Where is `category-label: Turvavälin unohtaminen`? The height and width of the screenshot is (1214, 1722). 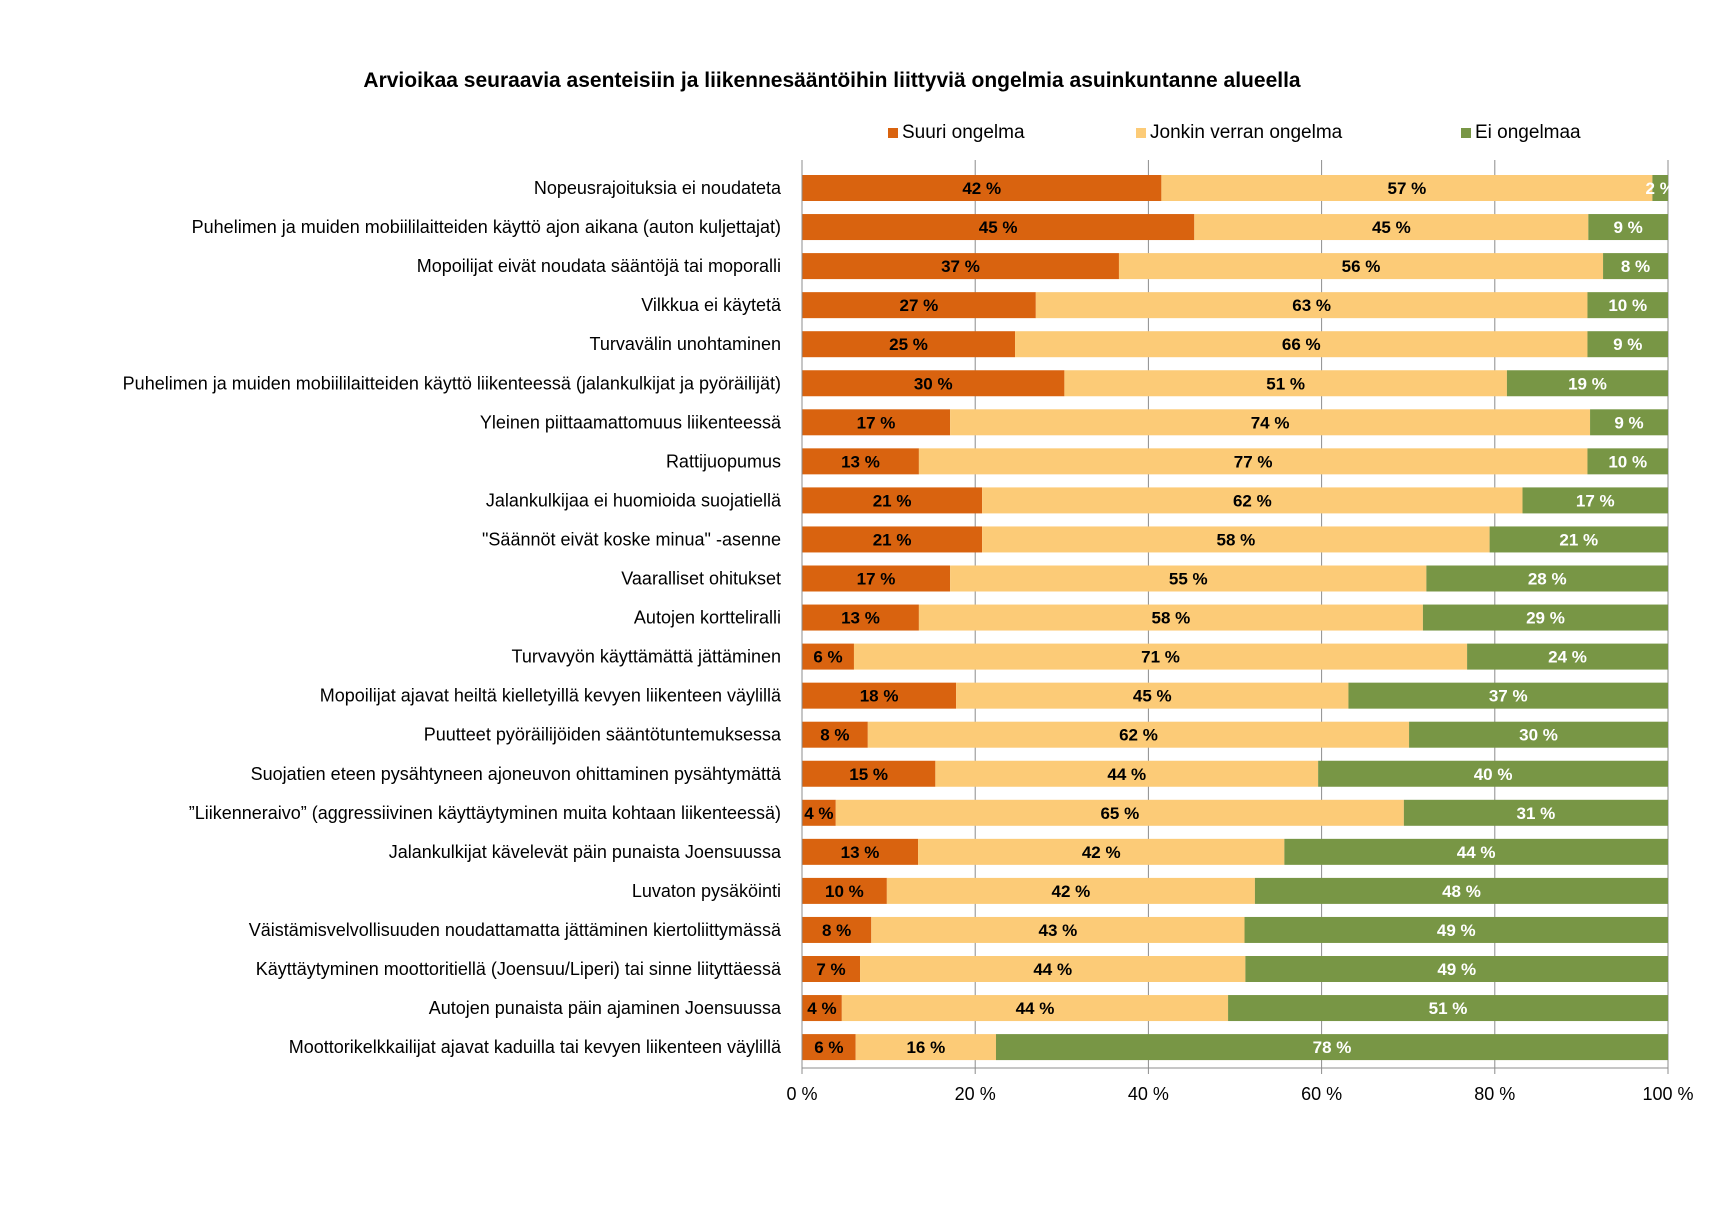 category-label: Turvavälin unohtaminen is located at coordinates (685, 344).